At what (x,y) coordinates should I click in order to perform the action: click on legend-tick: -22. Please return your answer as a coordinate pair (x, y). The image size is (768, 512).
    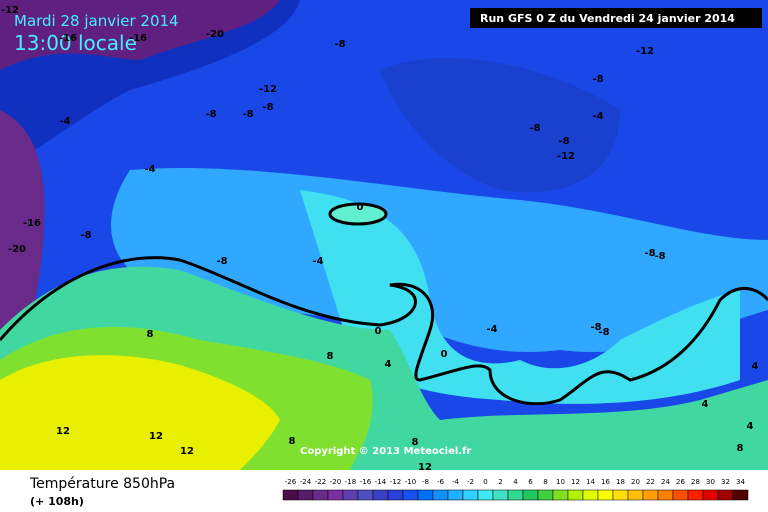
    Looking at the image, I should click on (320, 482).